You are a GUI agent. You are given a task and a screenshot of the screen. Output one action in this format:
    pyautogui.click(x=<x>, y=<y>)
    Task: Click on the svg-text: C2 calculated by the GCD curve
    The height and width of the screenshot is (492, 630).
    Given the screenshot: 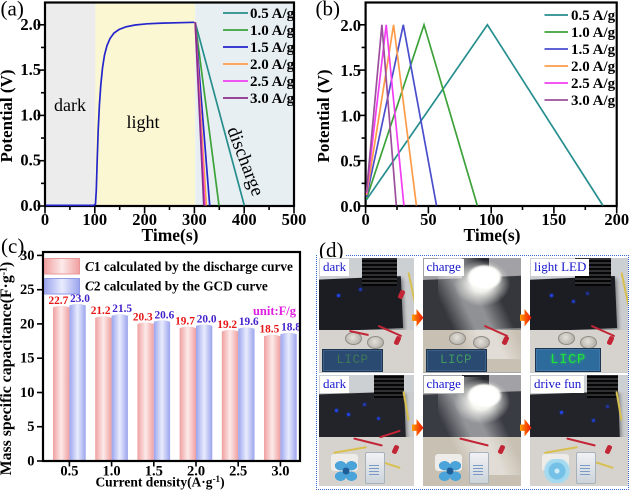 What is the action you would take?
    pyautogui.click(x=176, y=286)
    